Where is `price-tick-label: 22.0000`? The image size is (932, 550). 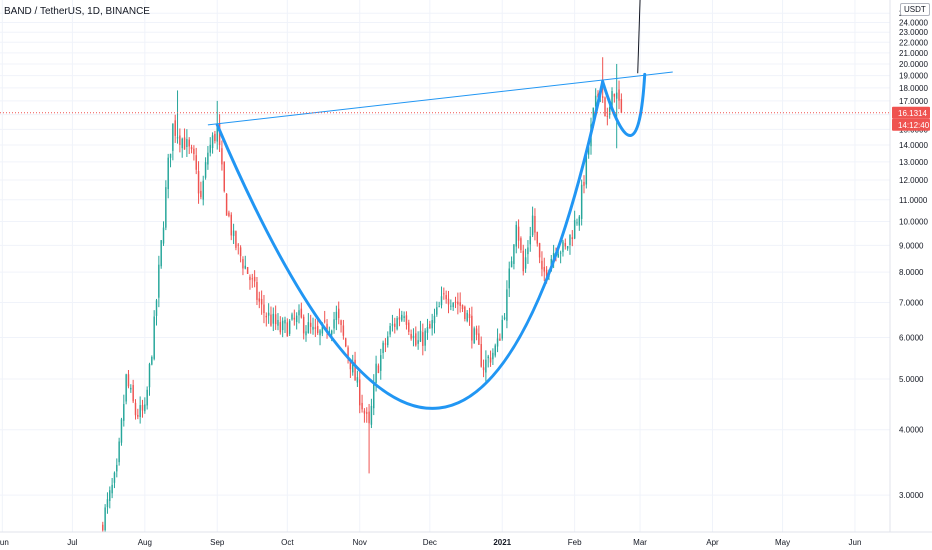
price-tick-label: 22.0000 is located at coordinates (913, 42).